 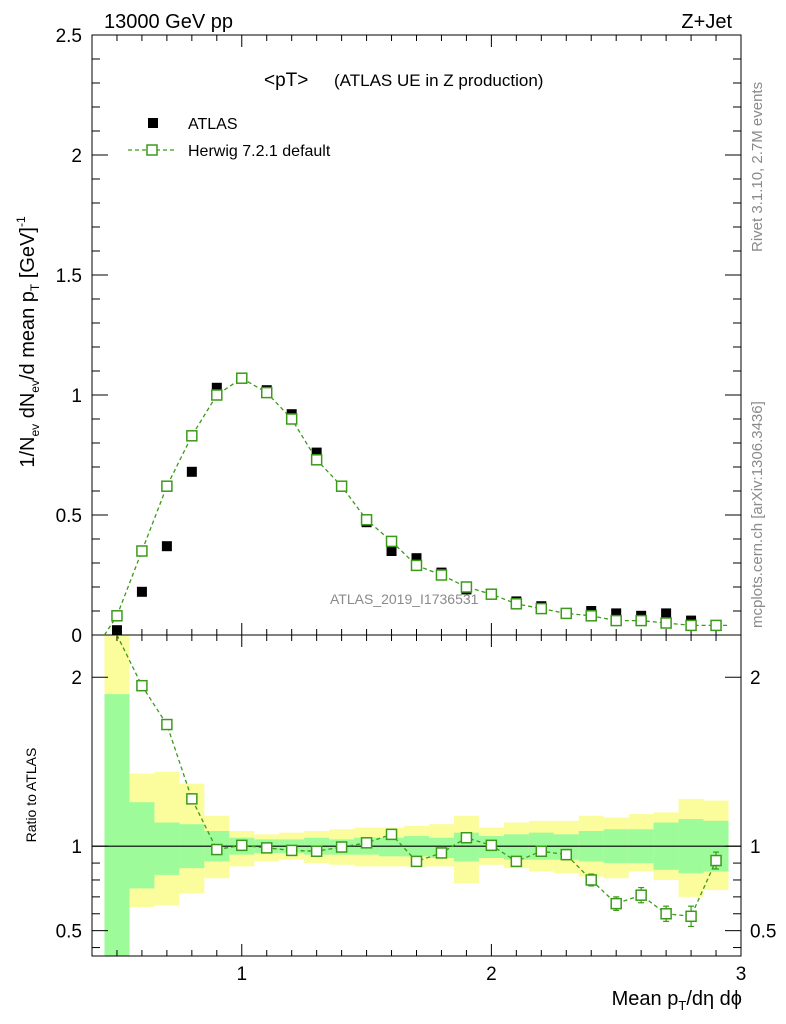 What do you see at coordinates (69, 516) in the screenshot?
I see `y-tick-label-0.5: 0.5` at bounding box center [69, 516].